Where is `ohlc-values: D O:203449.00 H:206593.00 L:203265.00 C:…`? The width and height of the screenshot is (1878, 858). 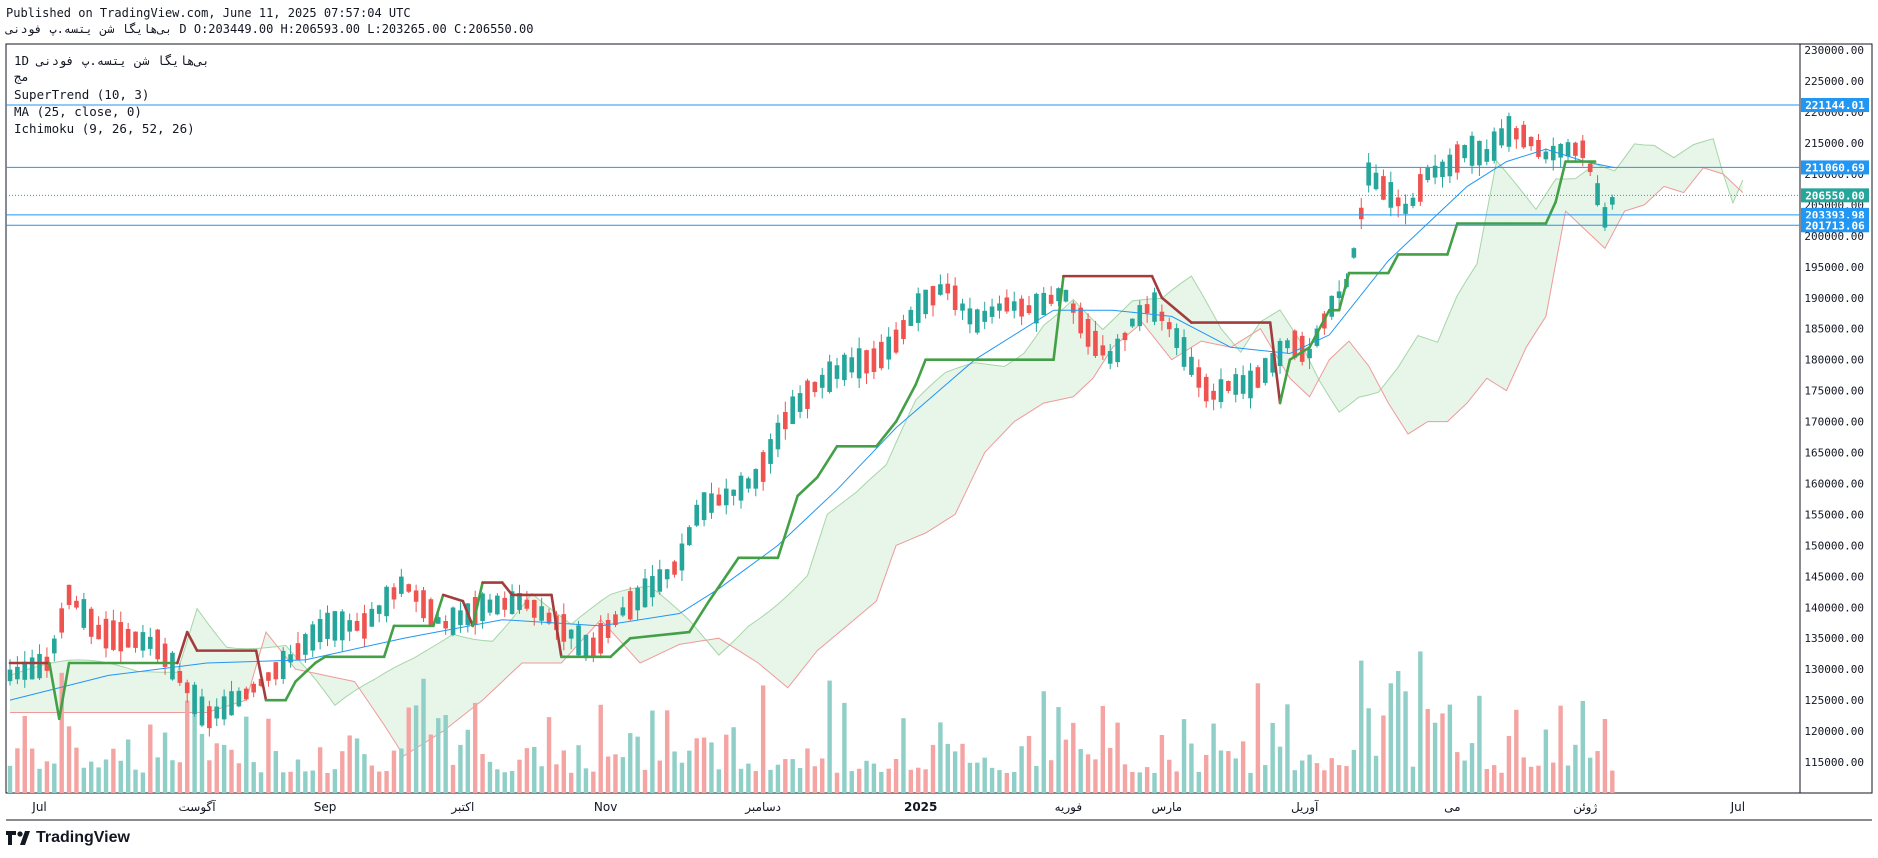
ohlc-values: D O:203449.00 H:206593.00 L:203265.00 C:… is located at coordinates (356, 29).